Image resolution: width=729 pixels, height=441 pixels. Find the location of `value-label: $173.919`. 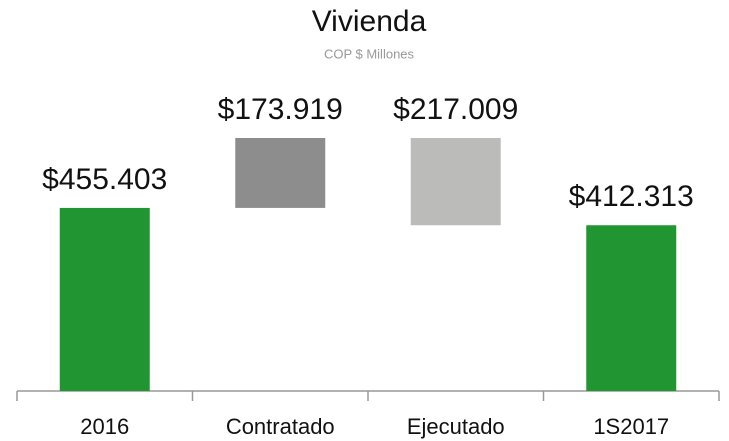

value-label: $173.919 is located at coordinates (280, 109).